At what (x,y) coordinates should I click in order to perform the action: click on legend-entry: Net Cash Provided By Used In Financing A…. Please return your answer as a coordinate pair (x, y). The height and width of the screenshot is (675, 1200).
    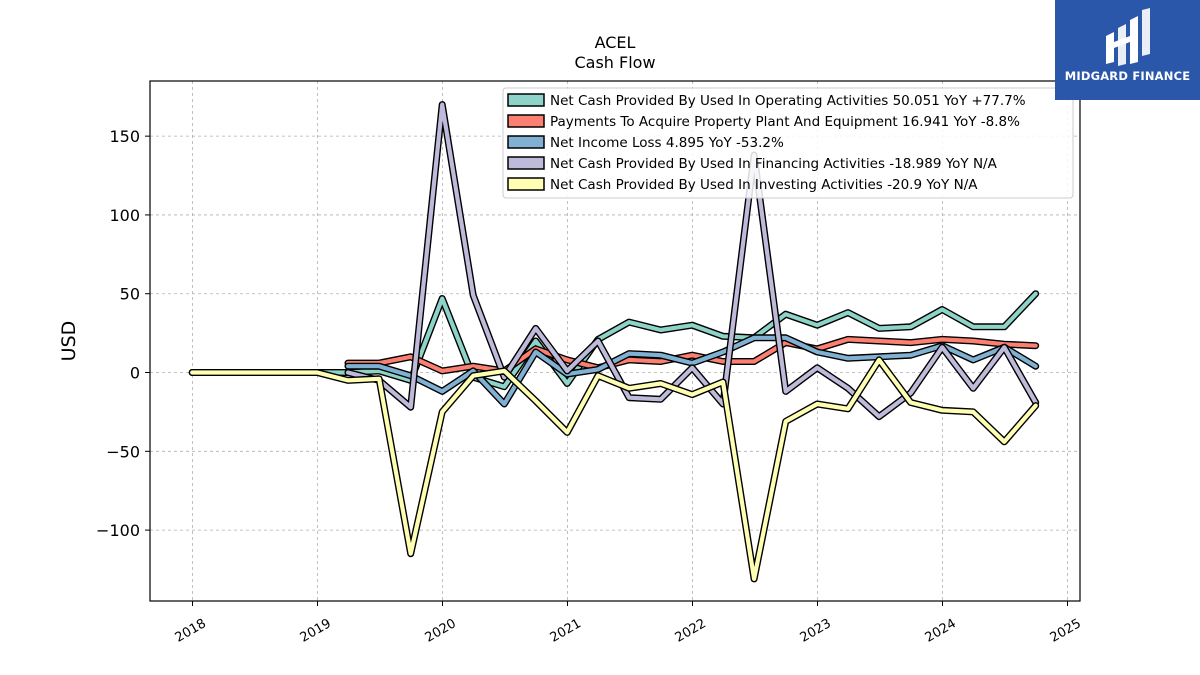
    Looking at the image, I should click on (774, 164).